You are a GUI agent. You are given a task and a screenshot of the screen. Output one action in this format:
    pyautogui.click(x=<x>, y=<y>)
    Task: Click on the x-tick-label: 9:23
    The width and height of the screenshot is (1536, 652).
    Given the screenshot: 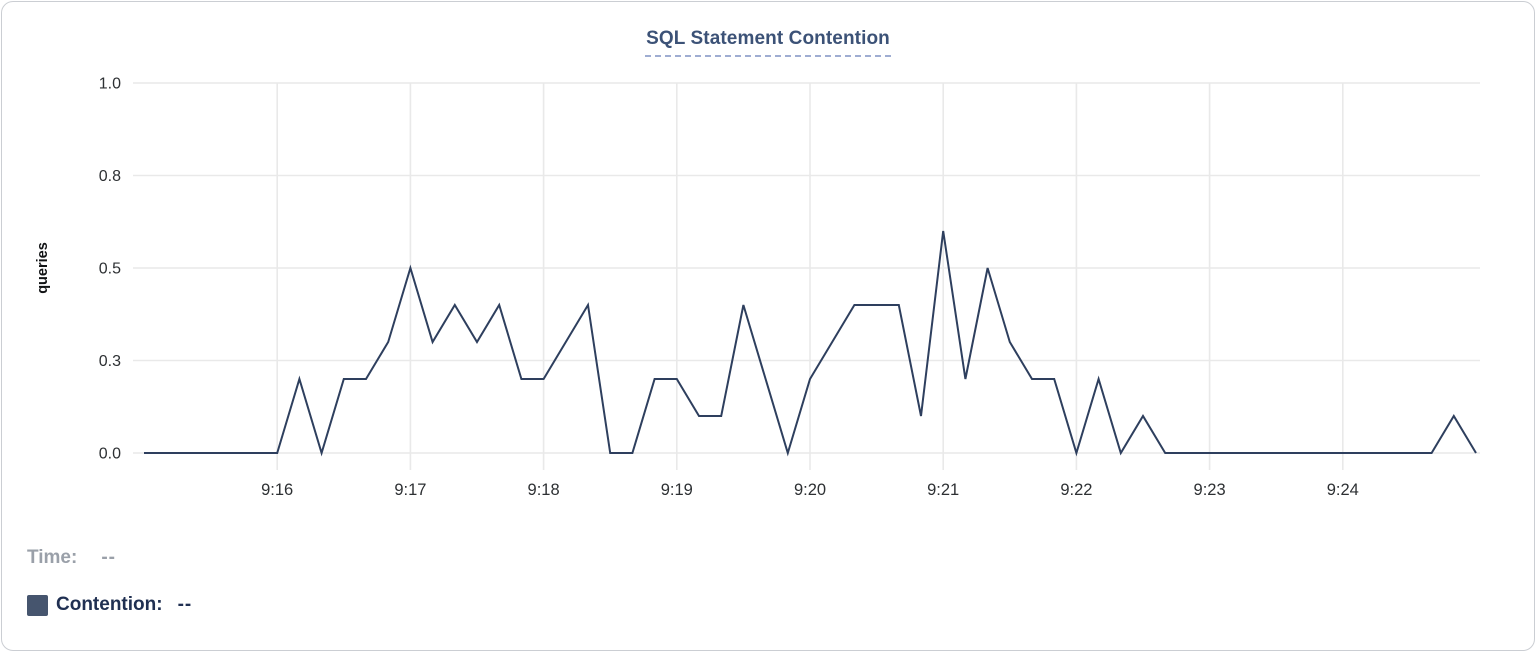 What is the action you would take?
    pyautogui.click(x=1210, y=490)
    